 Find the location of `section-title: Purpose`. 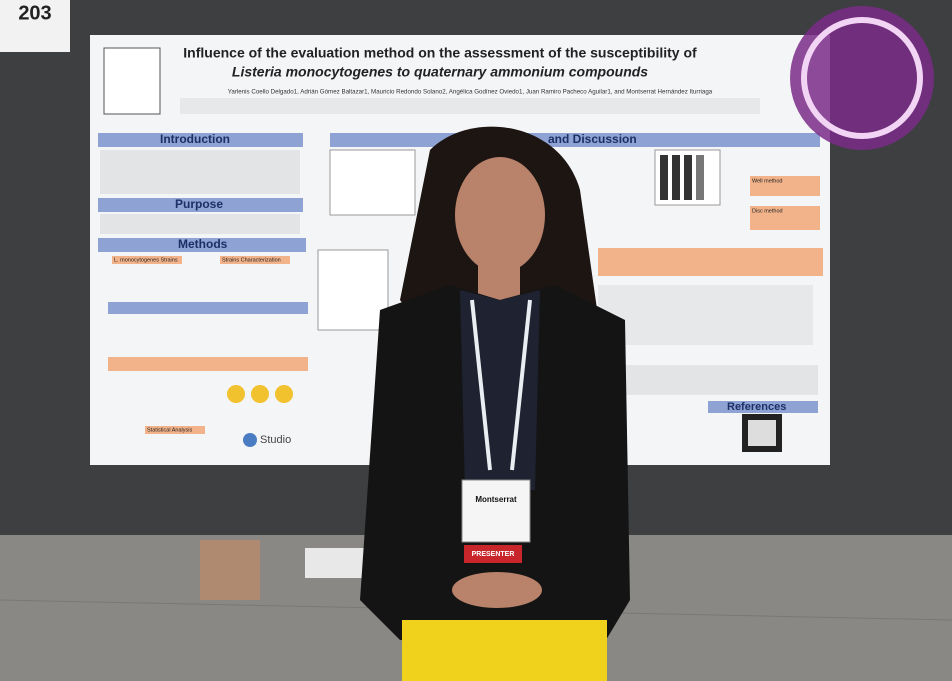

section-title: Purpose is located at coordinates (199, 204).